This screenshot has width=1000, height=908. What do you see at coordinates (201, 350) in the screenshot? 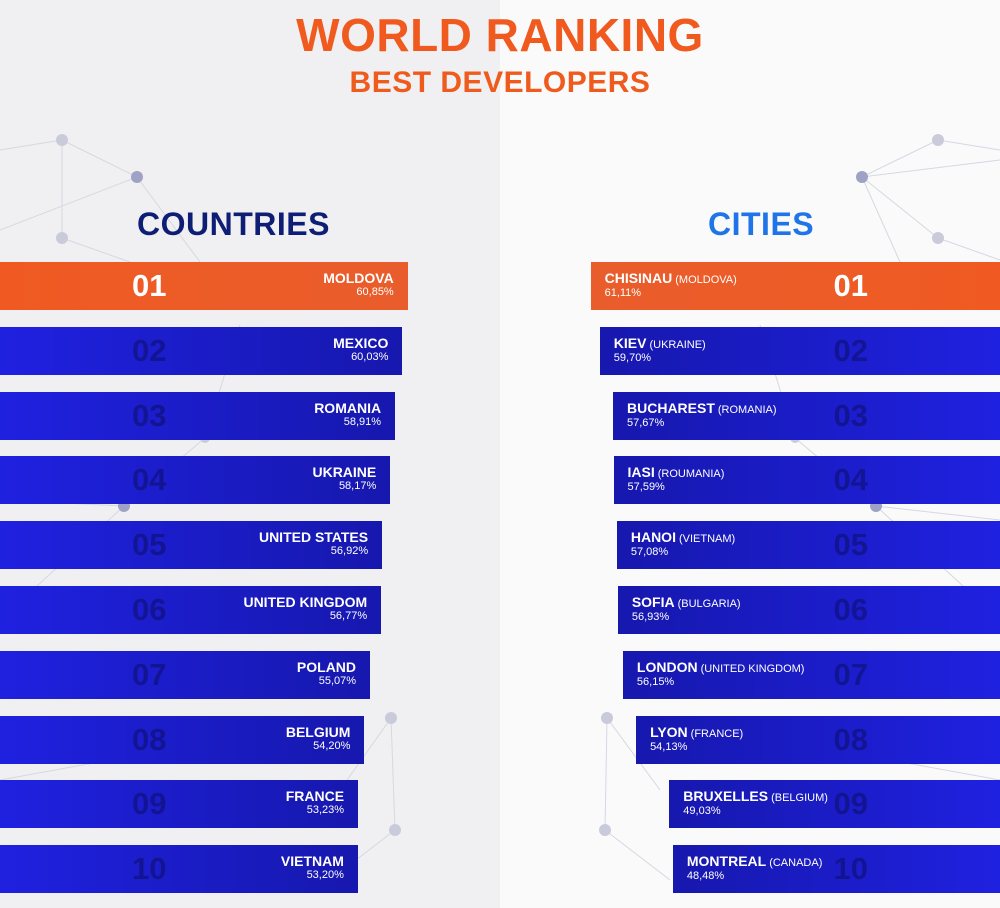
I see `country-bar: 02 MEXICO 60,03%` at bounding box center [201, 350].